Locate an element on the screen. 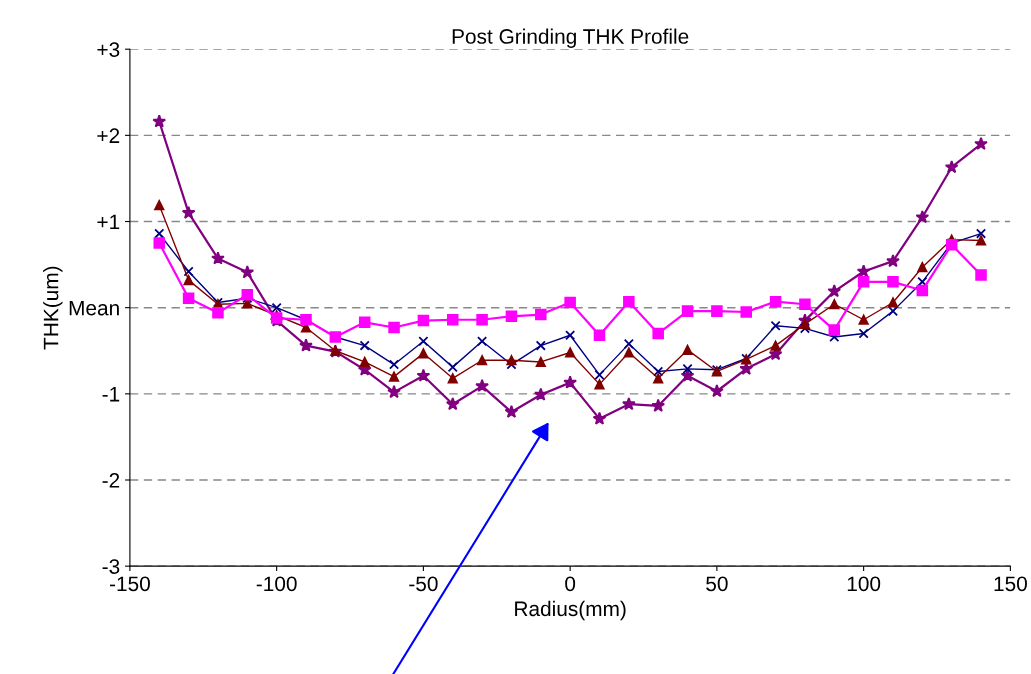 The image size is (1031, 674). chart-title: Post Grinding THK Profile is located at coordinates (570, 38).